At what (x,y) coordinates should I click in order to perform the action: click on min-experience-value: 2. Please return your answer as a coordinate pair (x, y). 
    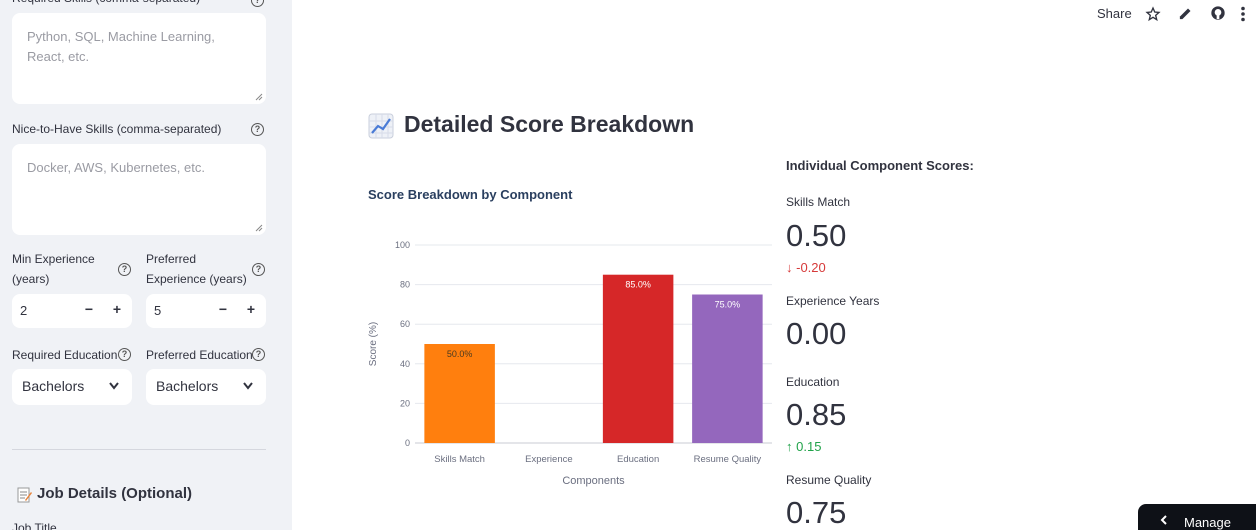
    Looking at the image, I should click on (24, 310).